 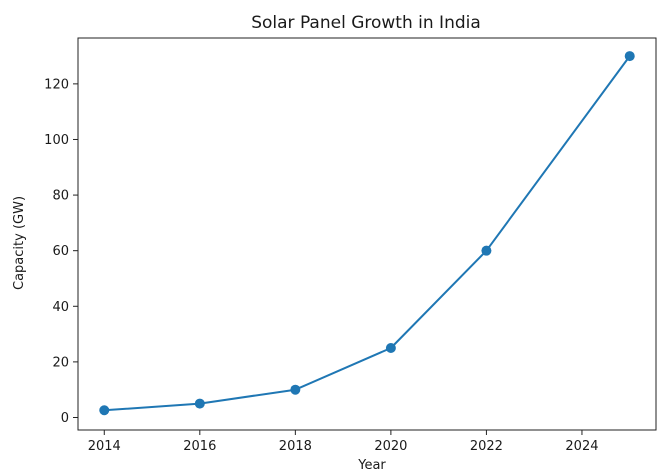 What do you see at coordinates (295, 446) in the screenshot?
I see `x-tick-label: 2018` at bounding box center [295, 446].